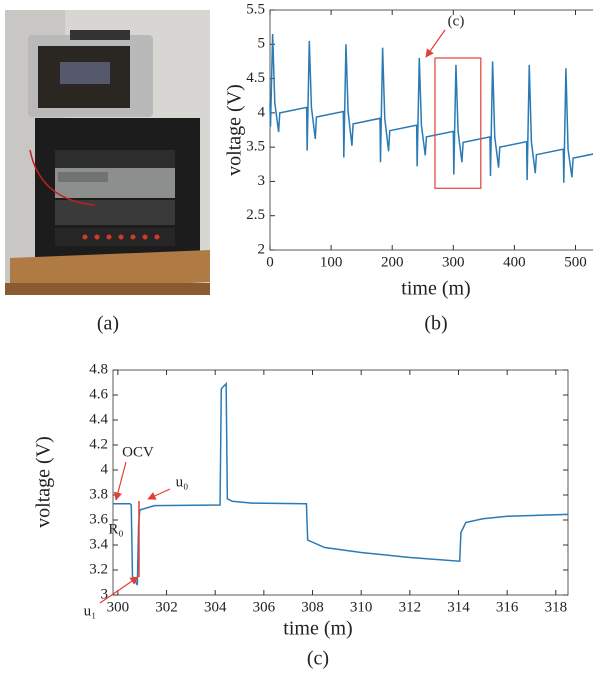  Describe the element at coordinates (514, 262) in the screenshot. I see `x-tick-label: 400` at that location.